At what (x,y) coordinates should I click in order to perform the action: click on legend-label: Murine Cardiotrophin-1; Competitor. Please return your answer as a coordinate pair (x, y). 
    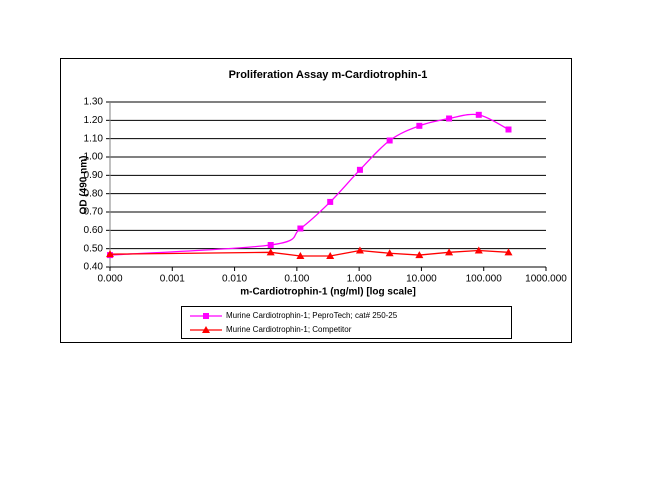
    Looking at the image, I should click on (289, 329).